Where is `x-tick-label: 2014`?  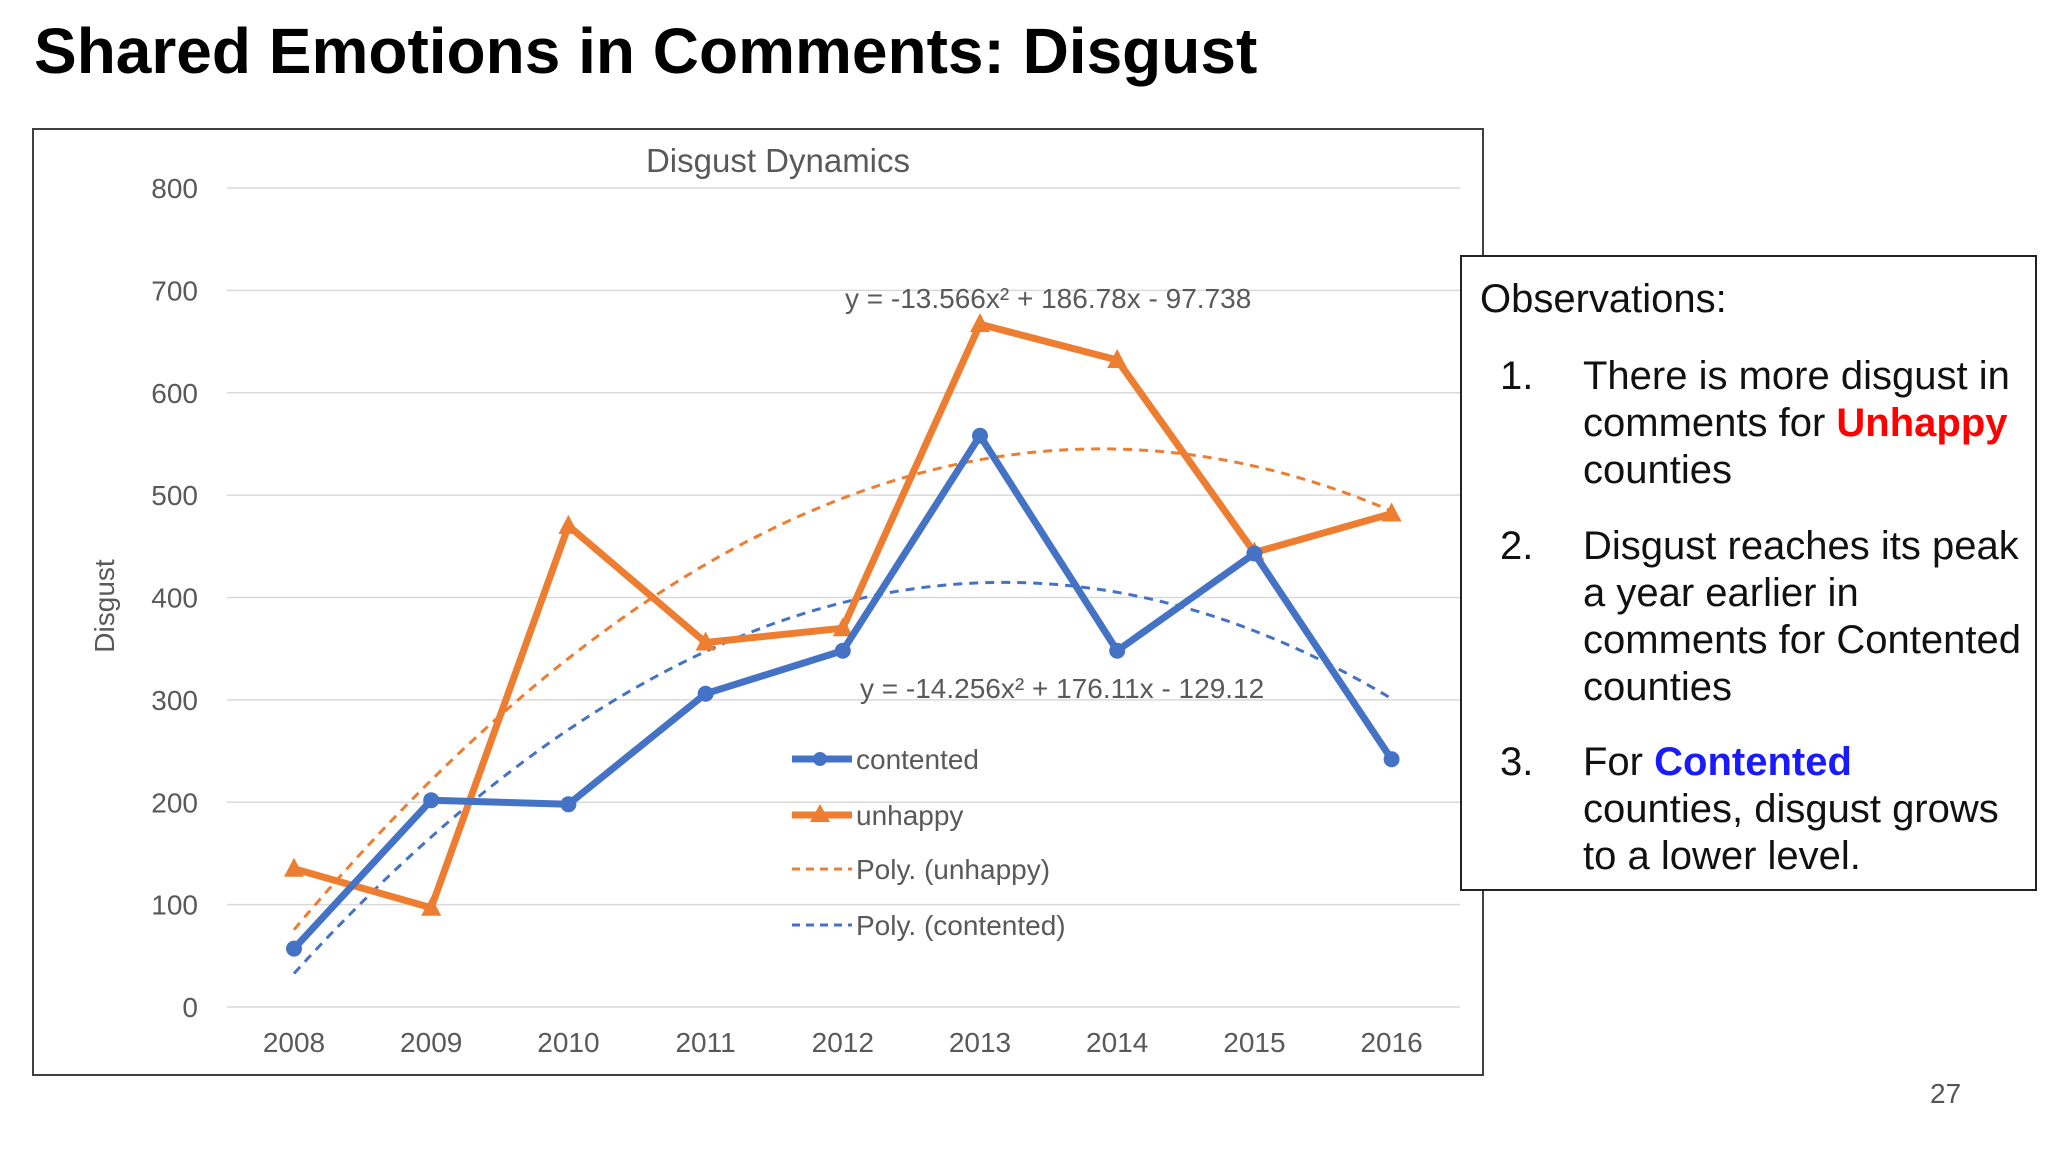
x-tick-label: 2014 is located at coordinates (1117, 1042).